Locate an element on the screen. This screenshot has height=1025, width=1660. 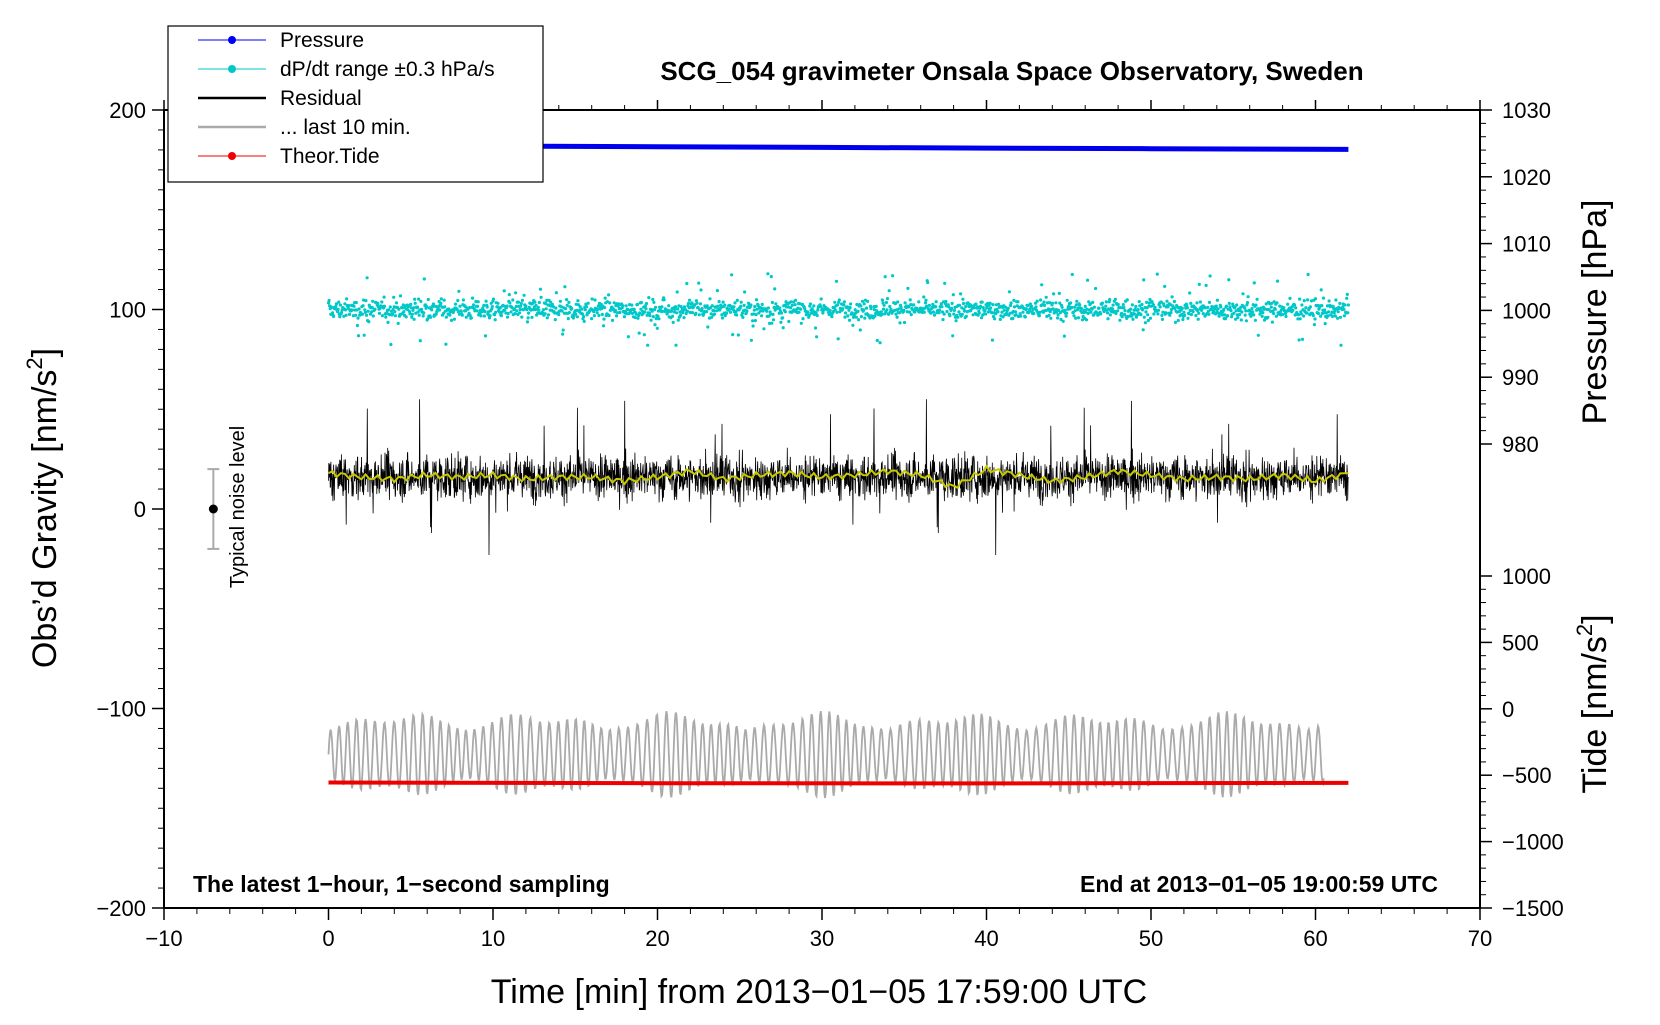
pressure-tick-label: 1010 is located at coordinates (1526, 244).